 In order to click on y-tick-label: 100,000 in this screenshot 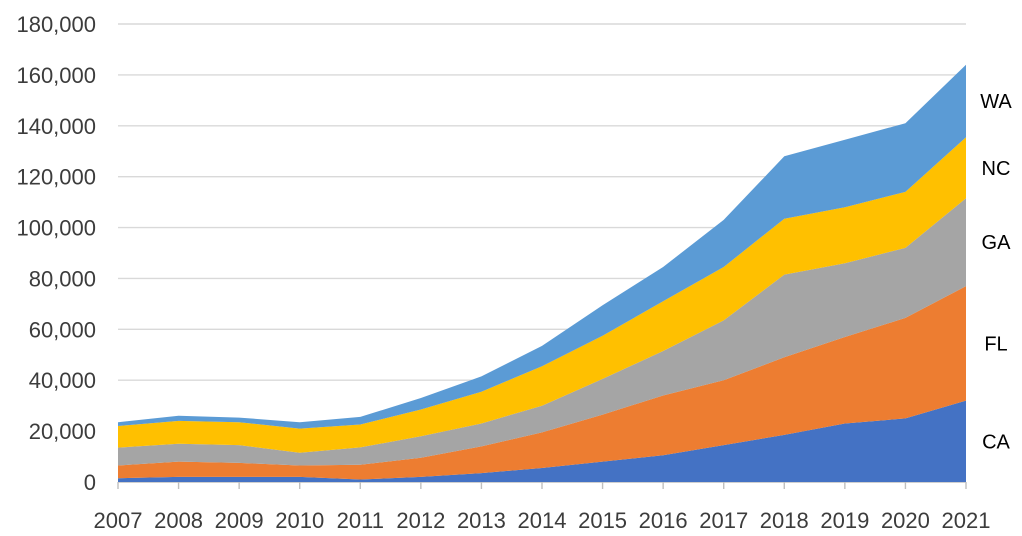, I will do `click(56, 228)`.